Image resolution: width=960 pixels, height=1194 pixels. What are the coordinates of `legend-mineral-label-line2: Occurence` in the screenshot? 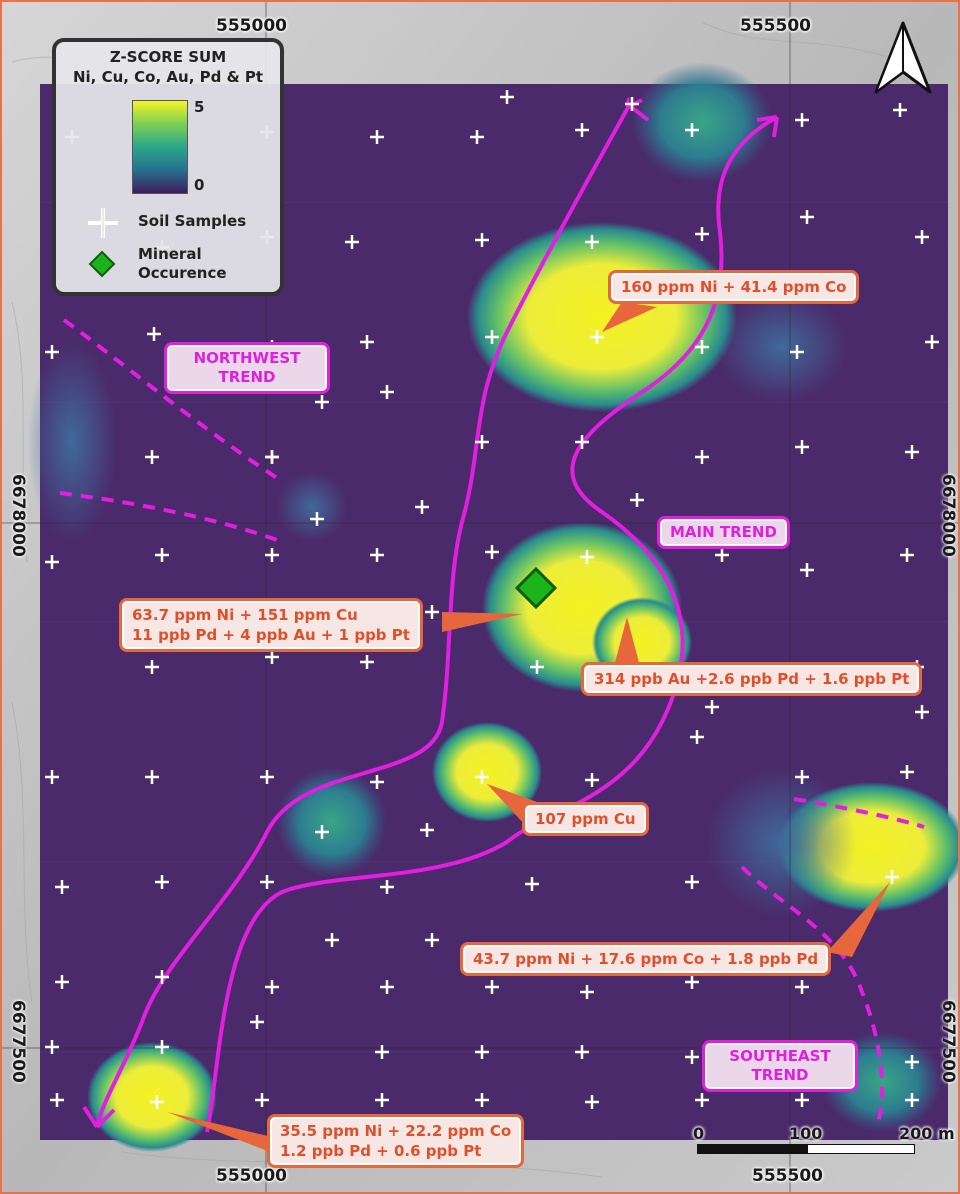 It's located at (182, 273).